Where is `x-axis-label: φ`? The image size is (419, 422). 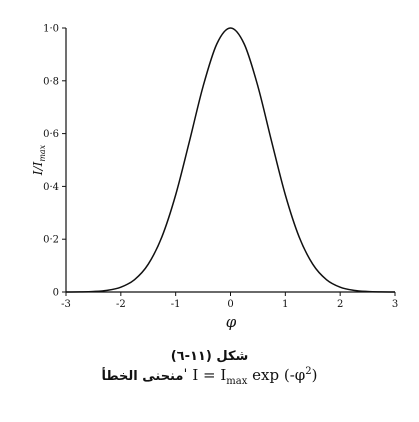
x-axis-label: φ is located at coordinates (231, 322).